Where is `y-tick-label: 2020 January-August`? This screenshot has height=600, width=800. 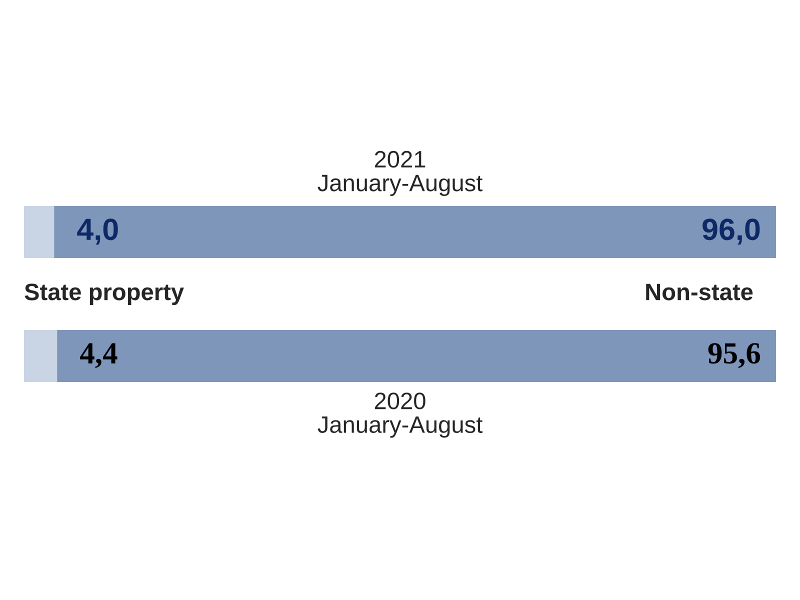 y-tick-label: 2020 January-August is located at coordinates (400, 415).